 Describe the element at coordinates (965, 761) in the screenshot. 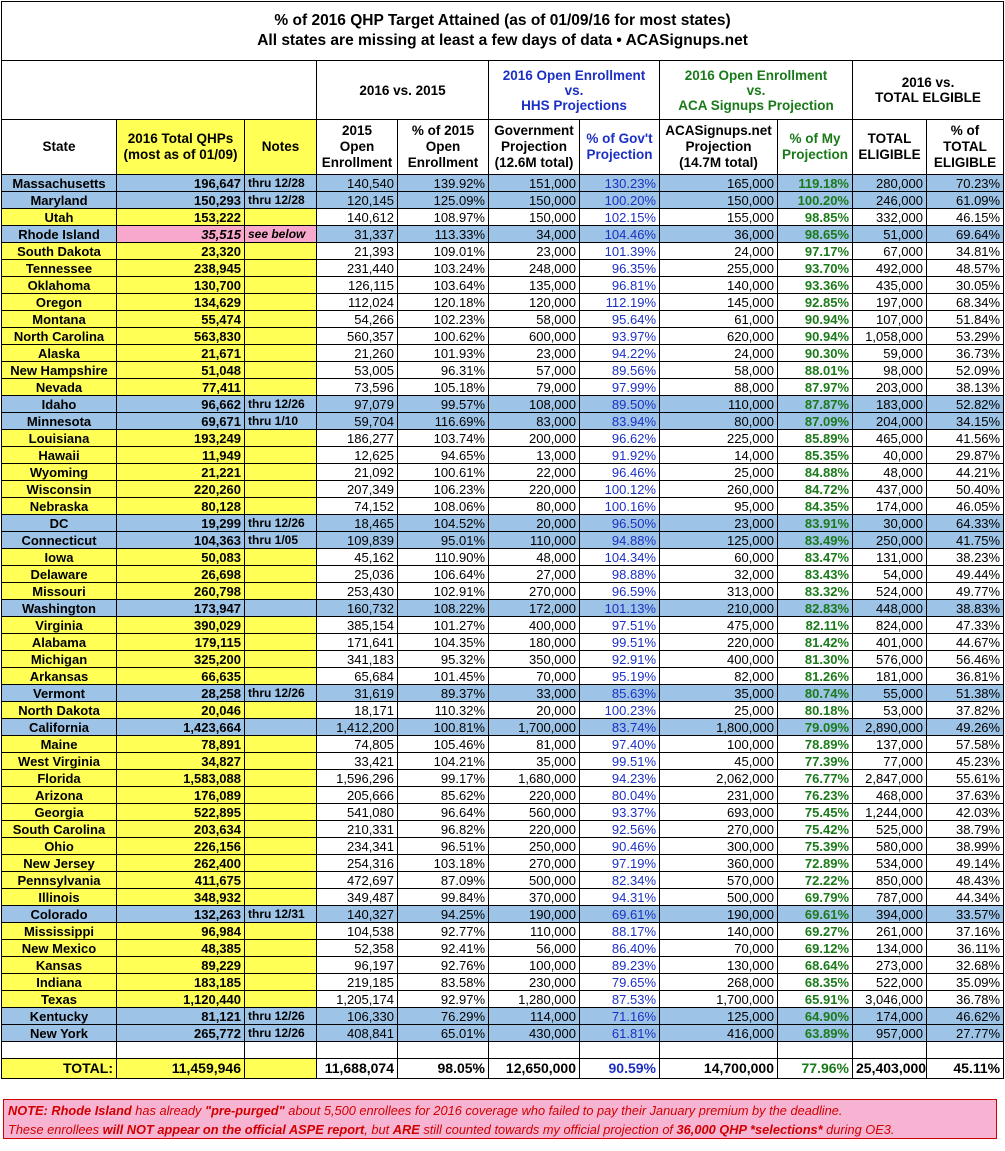

I see `cell: 45.23%` at that location.